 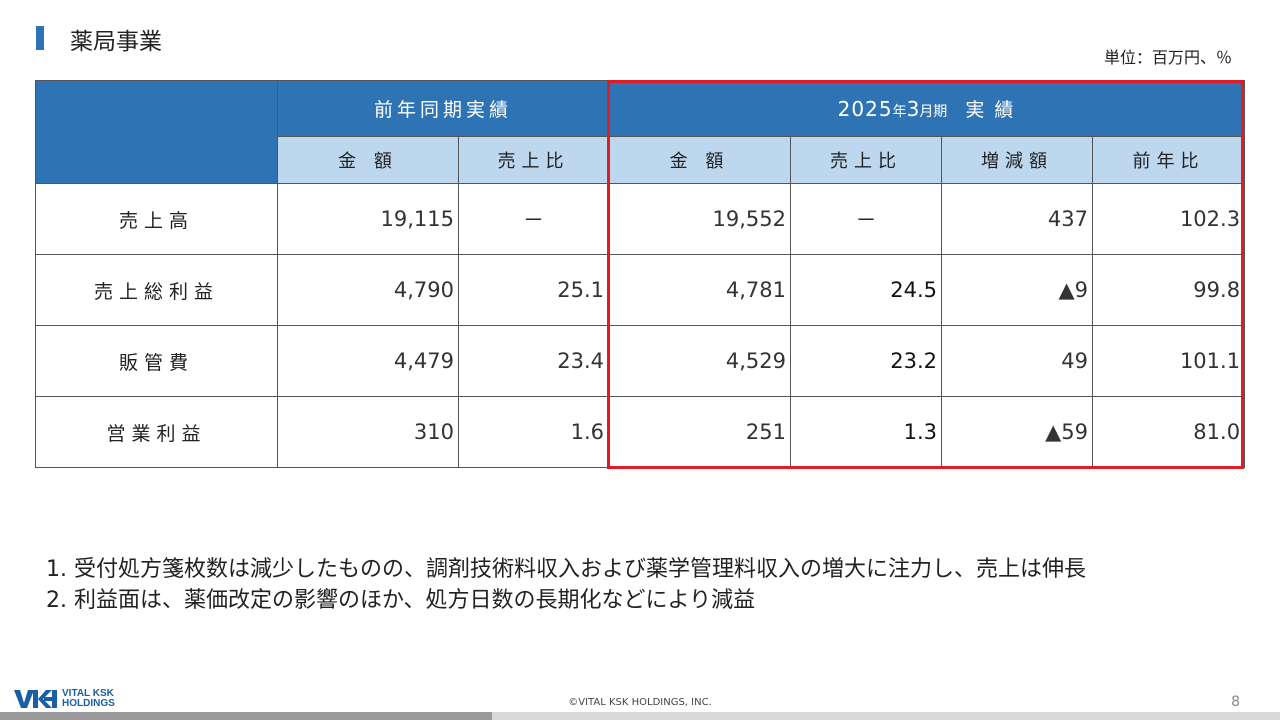 What do you see at coordinates (866, 432) in the screenshot?
I see `cell-ratio-curr: 1.3` at bounding box center [866, 432].